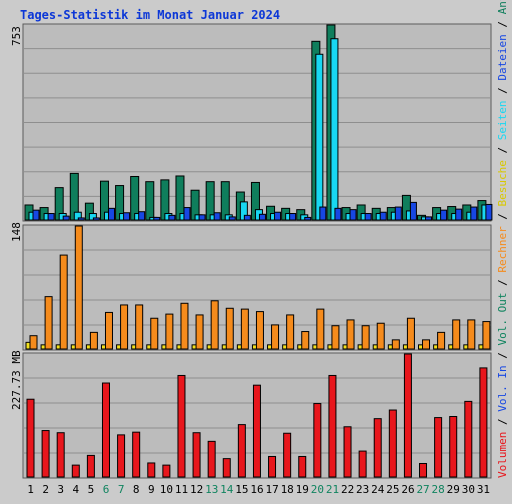 The width and height of the screenshot is (512, 504). What do you see at coordinates (181, 489) in the screenshot?
I see `x-tick-label: 11` at bounding box center [181, 489].